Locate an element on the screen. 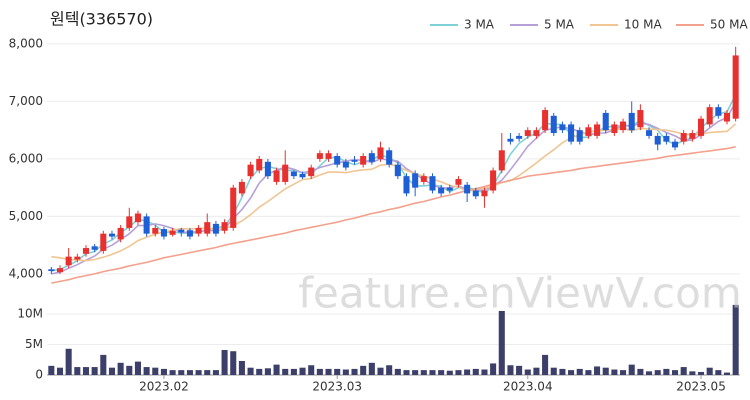 Image resolution: width=750 pixels, height=400 pixels. y-tick-label: 0 is located at coordinates (39, 375).